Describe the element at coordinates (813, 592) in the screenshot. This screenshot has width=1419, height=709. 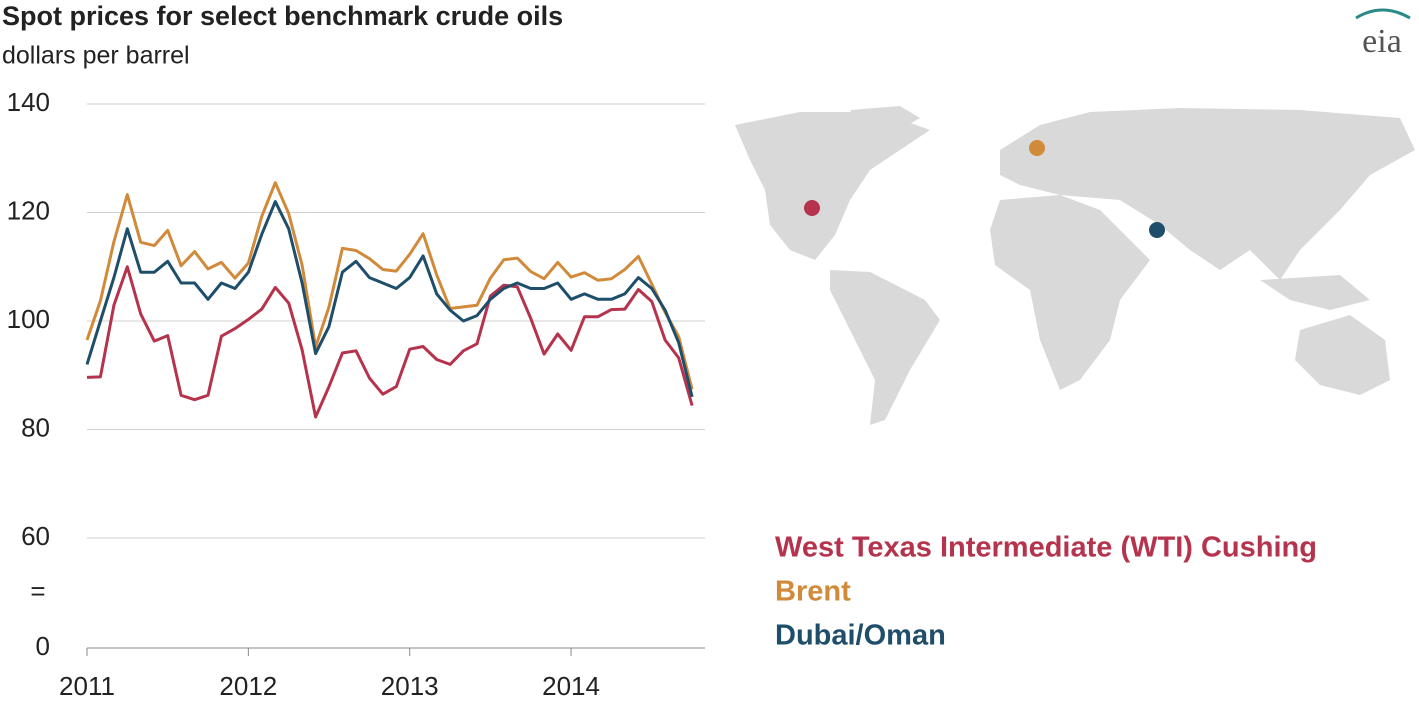
I see `legend-entry: Brent` at that location.